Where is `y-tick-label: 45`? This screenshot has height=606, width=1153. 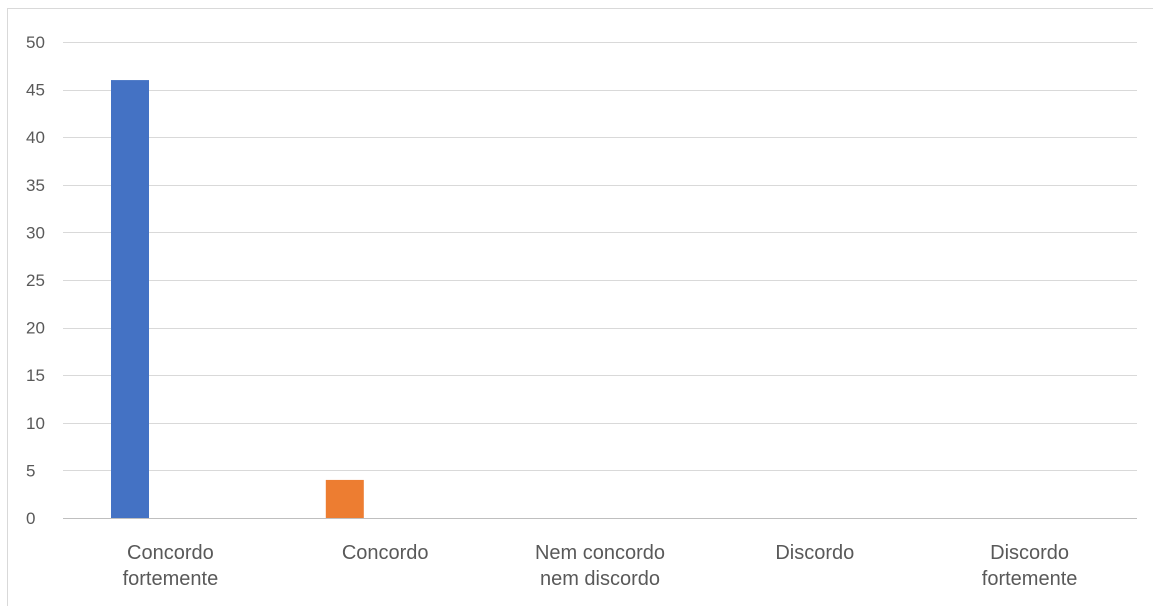 y-tick-label: 45 is located at coordinates (35, 90).